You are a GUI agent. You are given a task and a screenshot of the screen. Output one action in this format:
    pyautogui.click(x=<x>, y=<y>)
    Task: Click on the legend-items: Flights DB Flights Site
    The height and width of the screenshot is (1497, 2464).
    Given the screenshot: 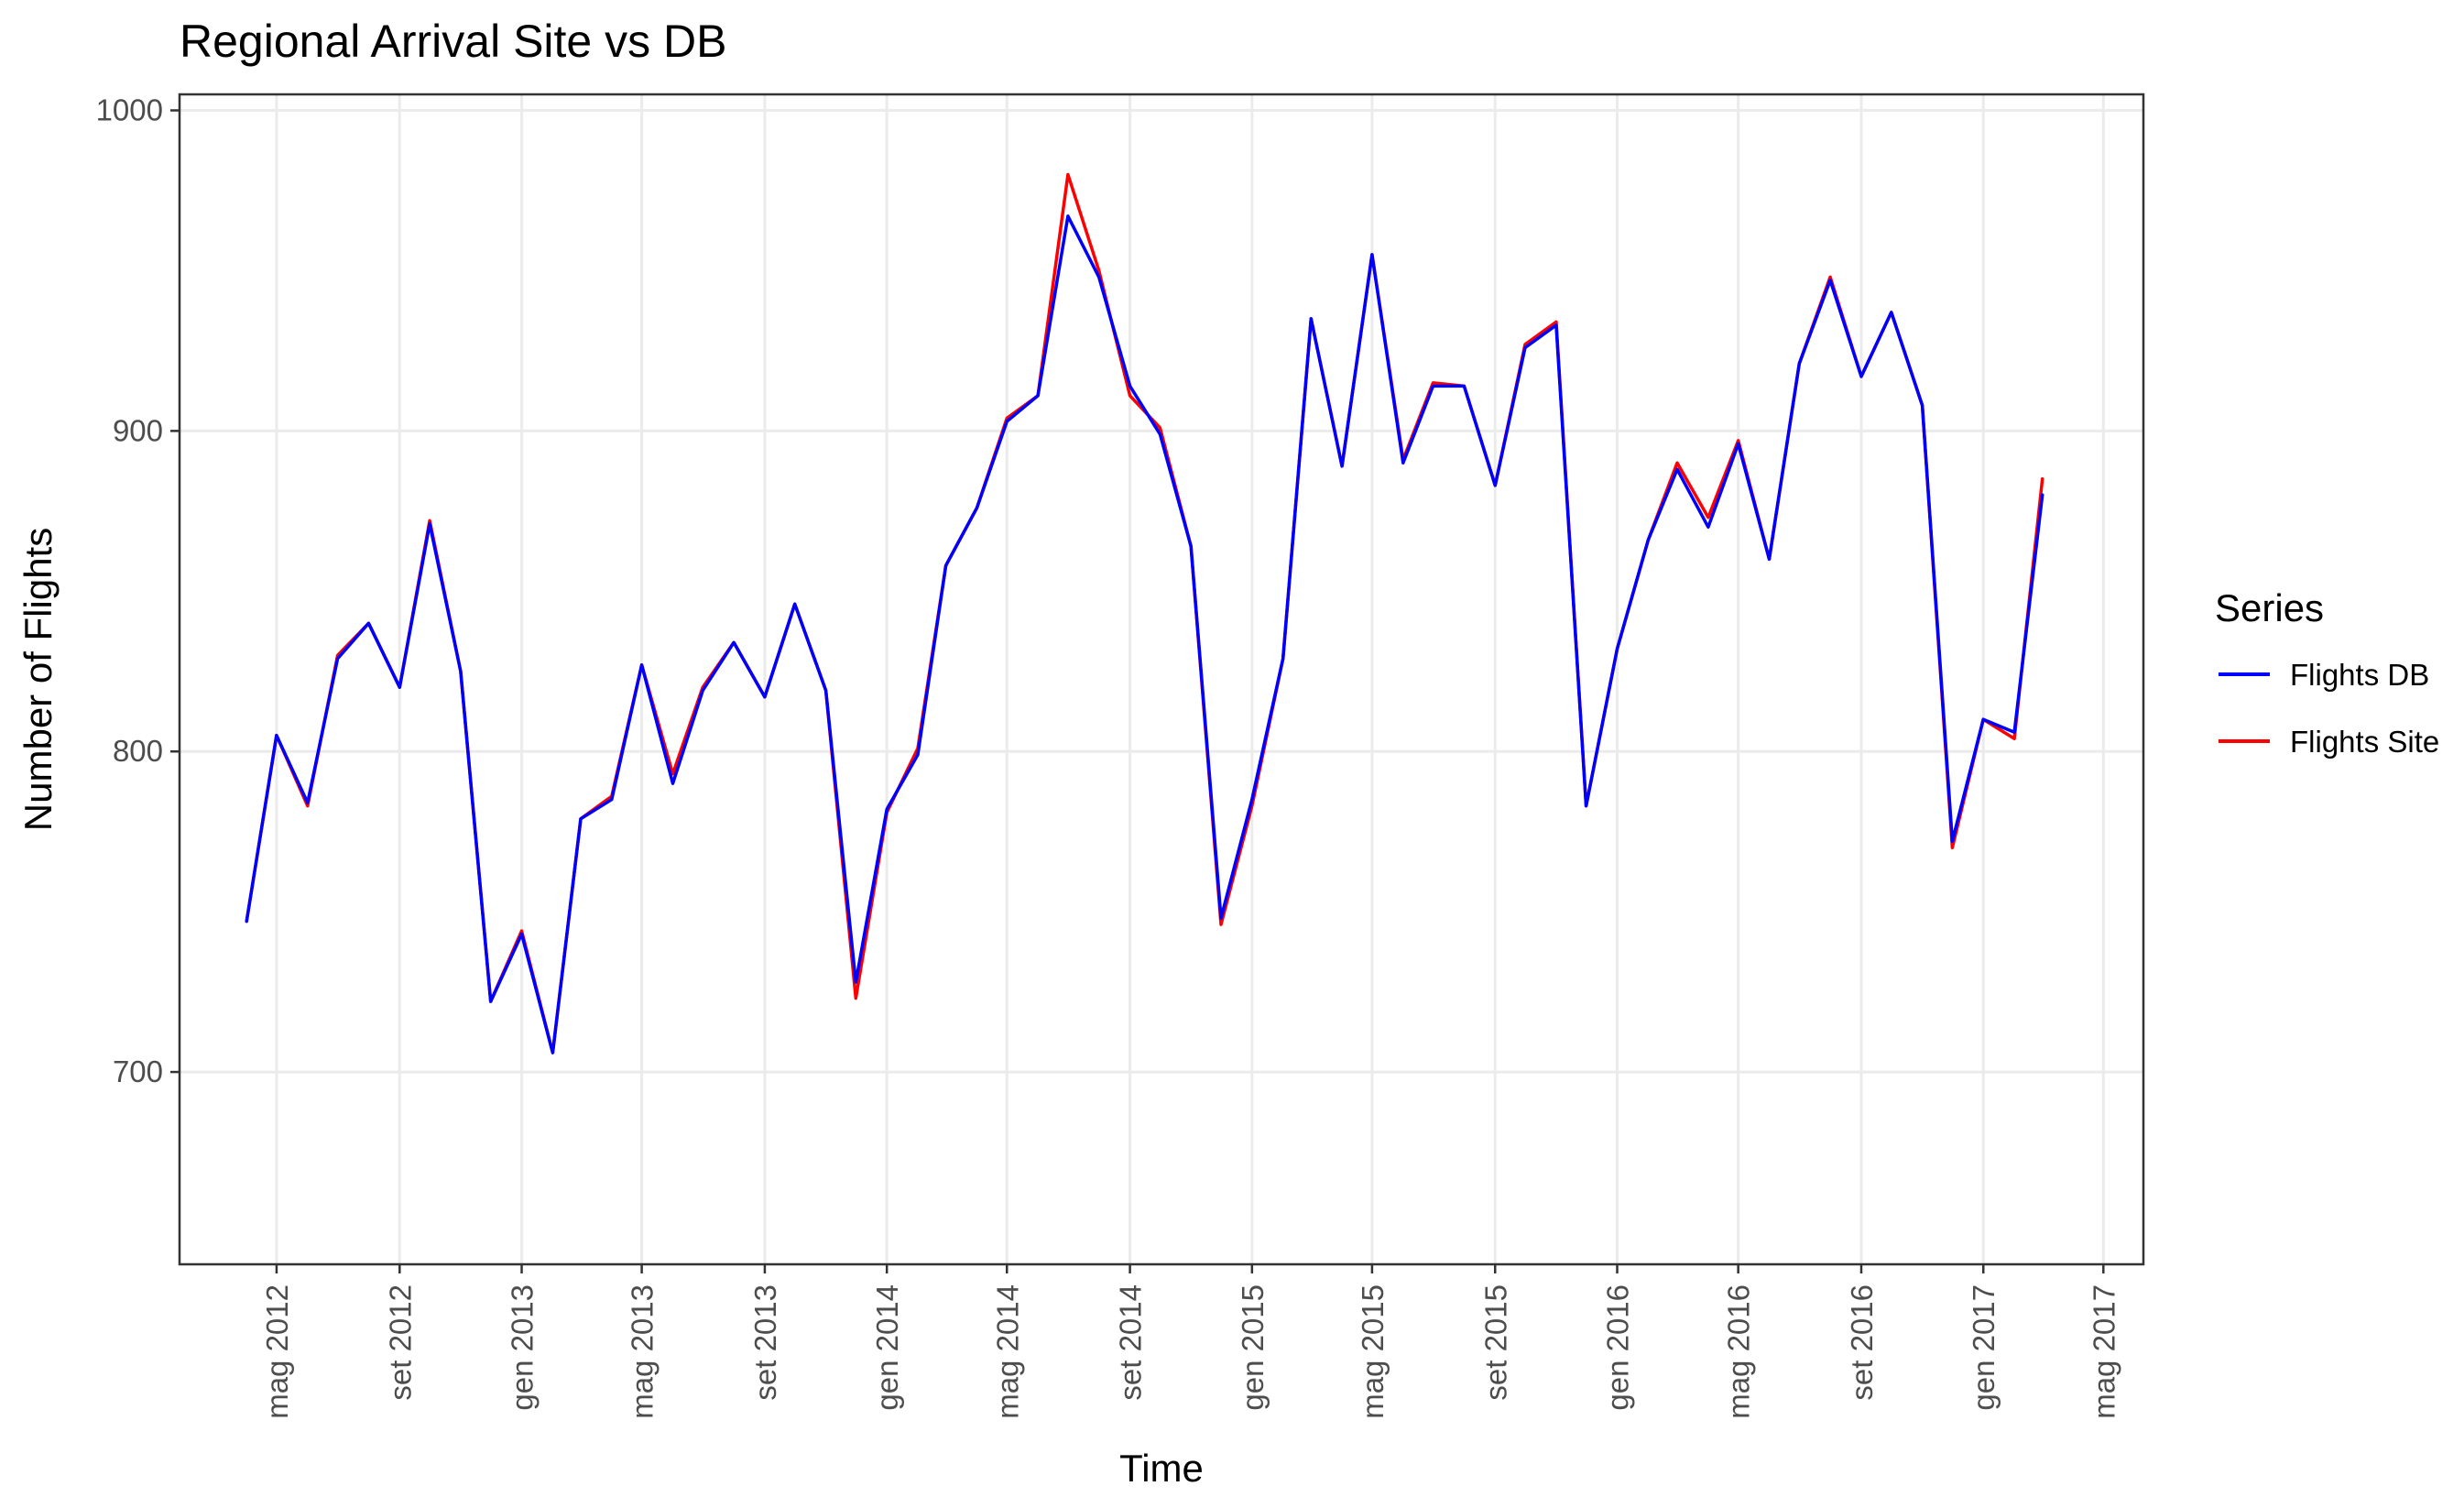 What is the action you would take?
    pyautogui.click(x=2329, y=708)
    